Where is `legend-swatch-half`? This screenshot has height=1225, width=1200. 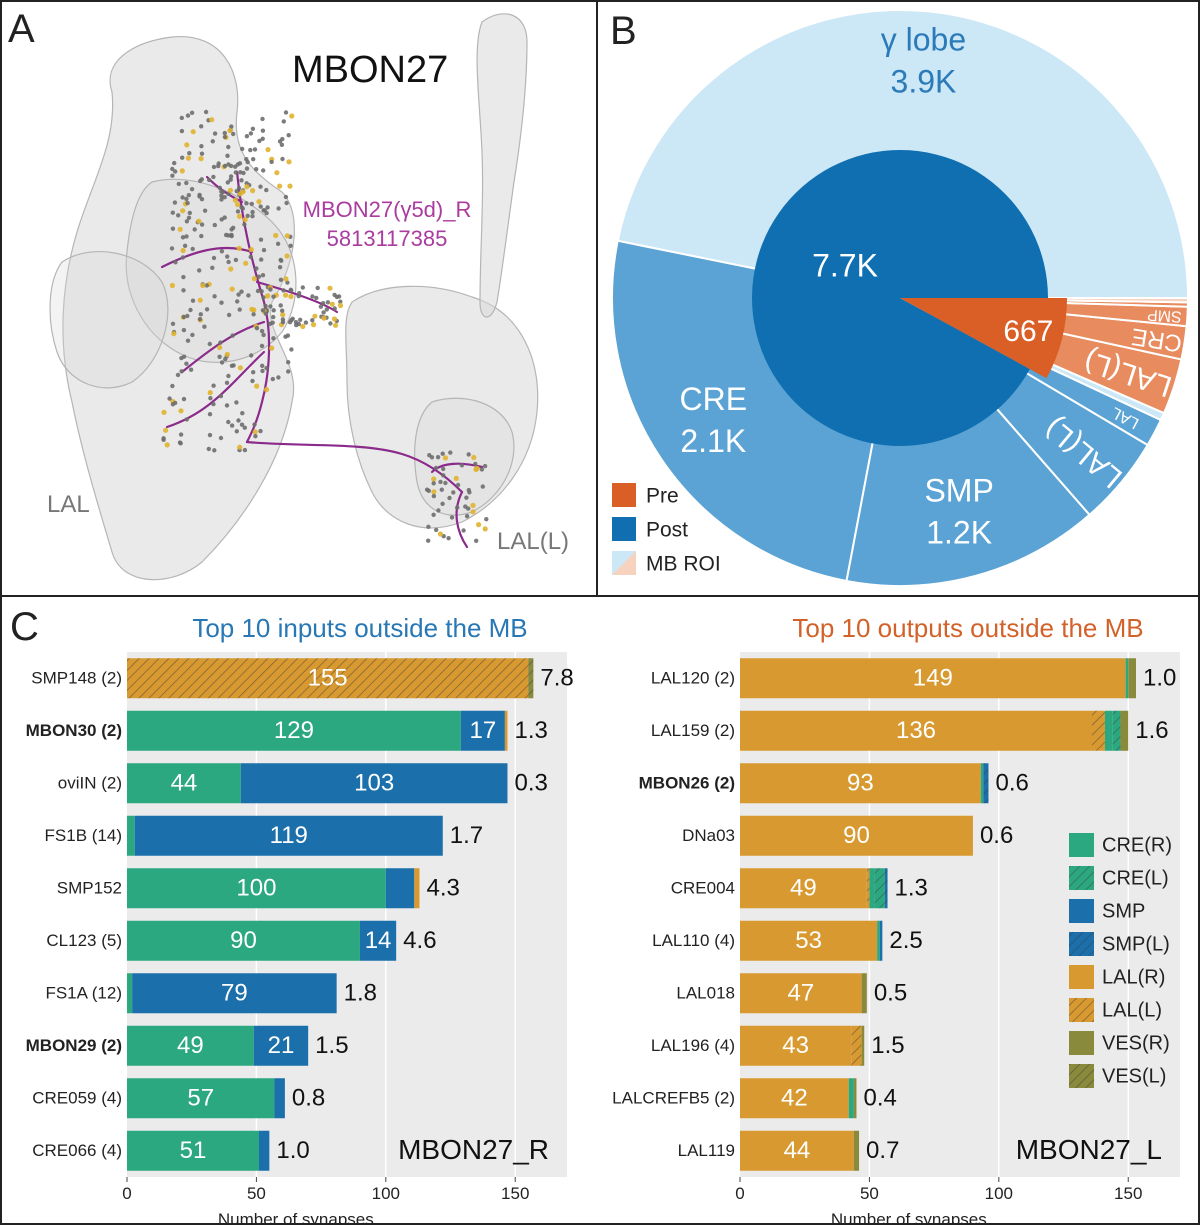
legend-swatch-half is located at coordinates (624, 563).